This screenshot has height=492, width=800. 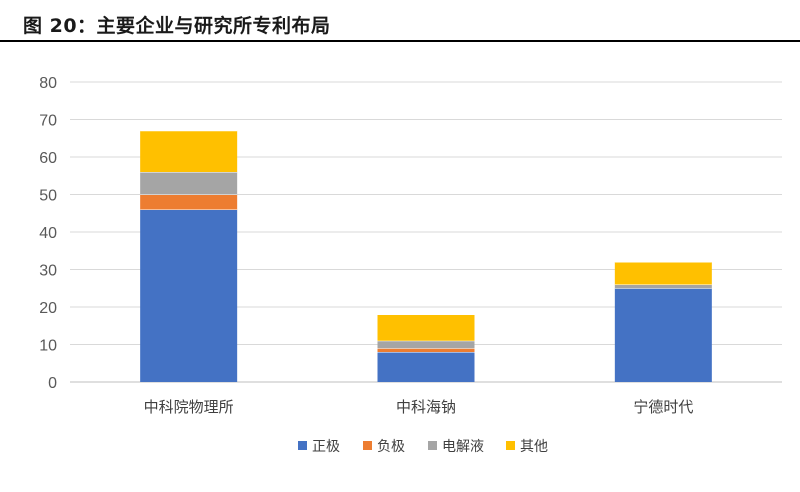 What do you see at coordinates (534, 447) in the screenshot?
I see `legend-label: 其他` at bounding box center [534, 447].